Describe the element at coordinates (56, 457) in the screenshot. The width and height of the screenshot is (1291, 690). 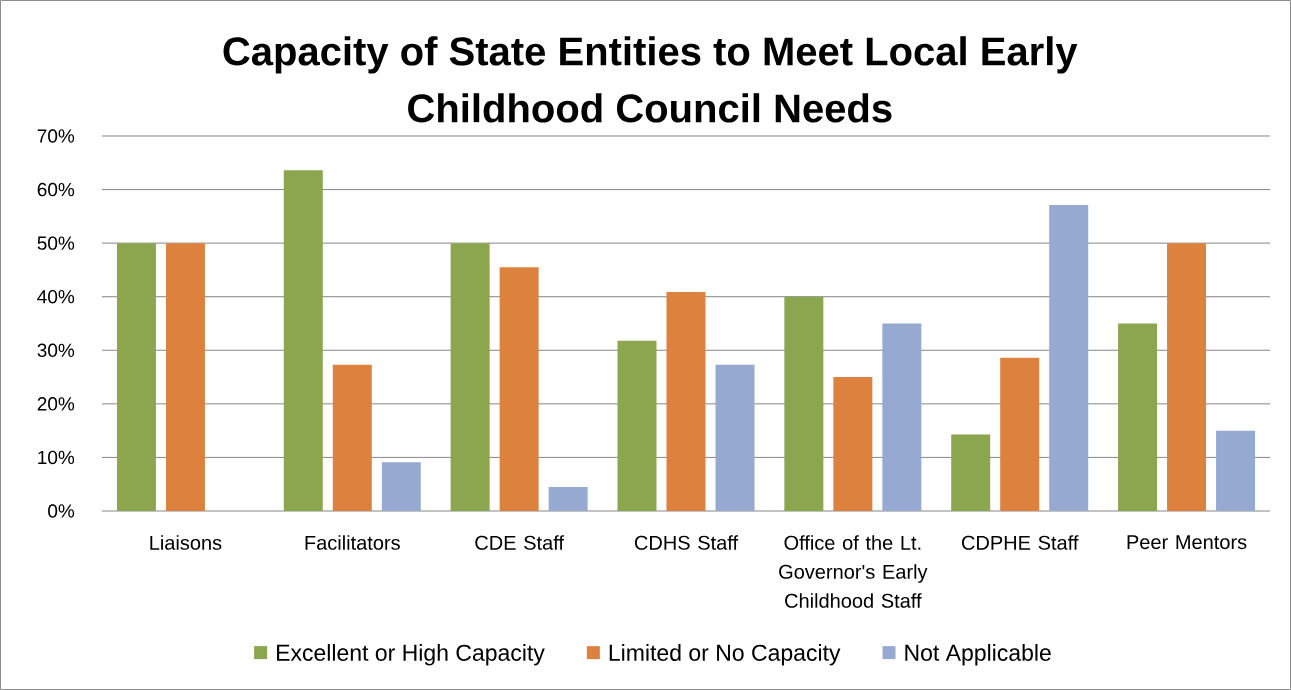
I see `y-tick-label: 10%` at that location.